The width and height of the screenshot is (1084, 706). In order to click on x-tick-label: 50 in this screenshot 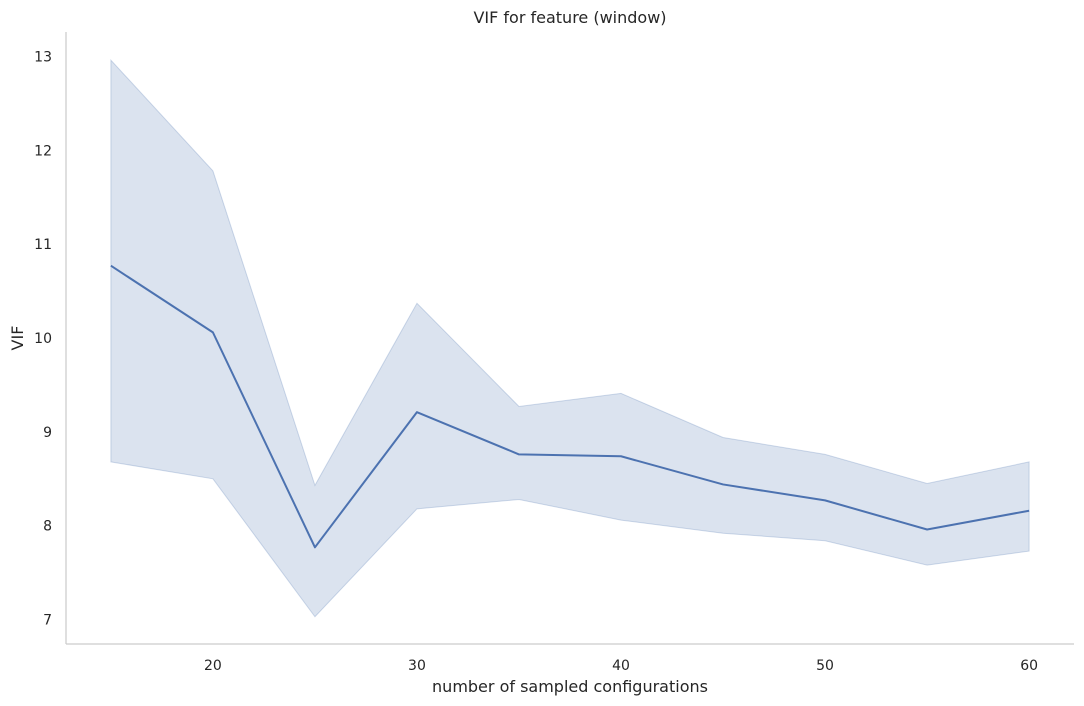, I will do `click(825, 666)`.